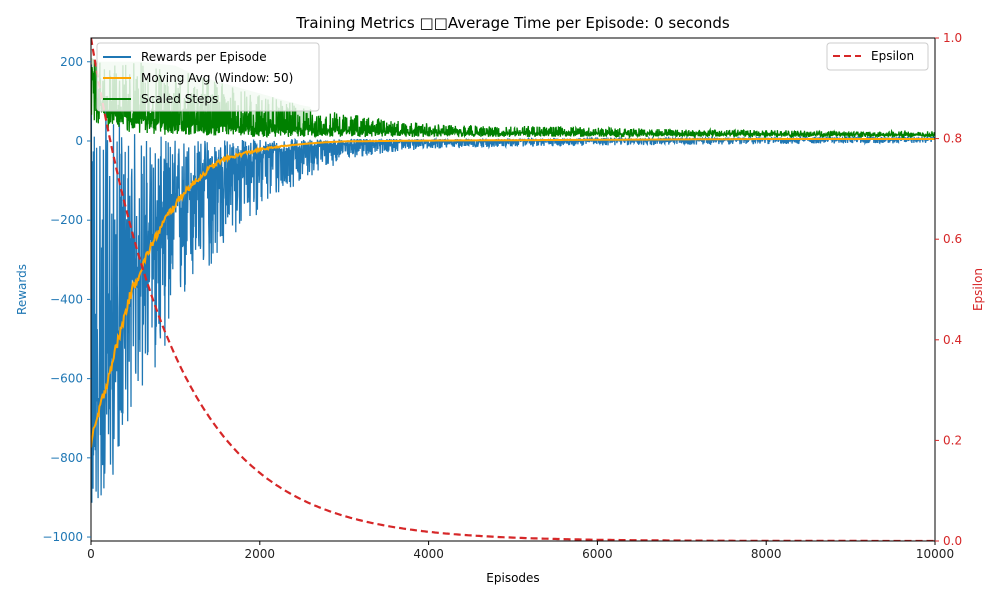 Image resolution: width=1000 pixels, height=600 pixels. What do you see at coordinates (66, 458) in the screenshot?
I see `y-left-tick-label-1: −800` at bounding box center [66, 458].